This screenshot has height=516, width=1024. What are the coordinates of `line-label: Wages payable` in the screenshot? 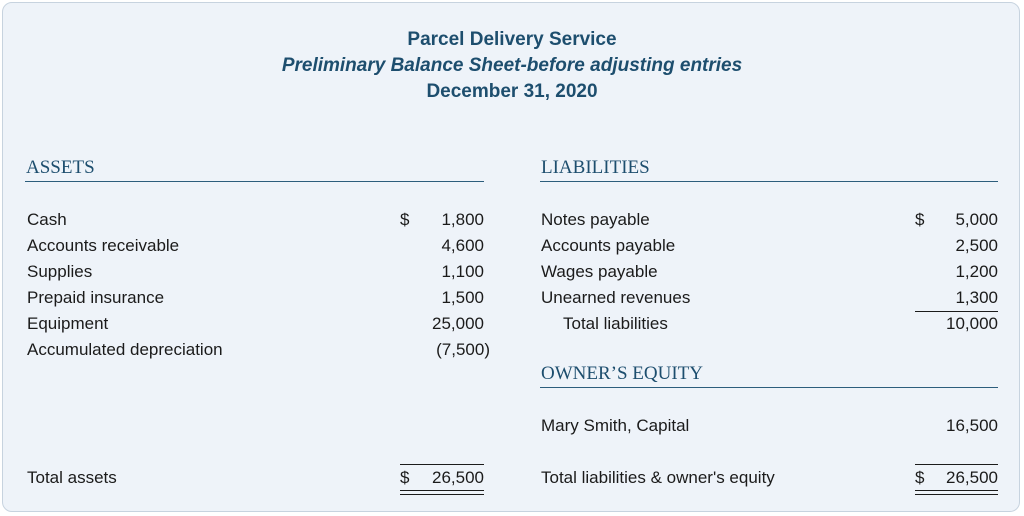 It's located at (599, 271).